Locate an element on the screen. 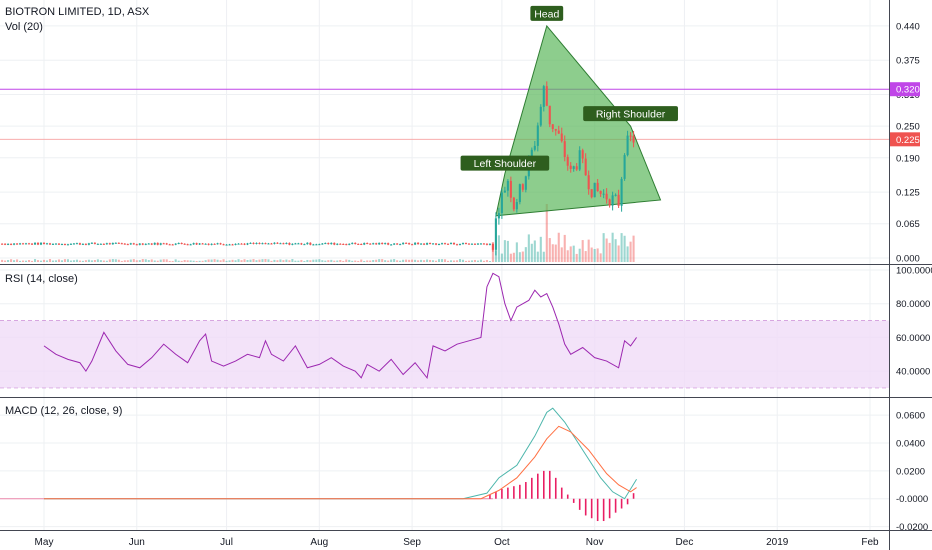 This screenshot has width=932, height=550. time-tick: Jul is located at coordinates (226, 542).